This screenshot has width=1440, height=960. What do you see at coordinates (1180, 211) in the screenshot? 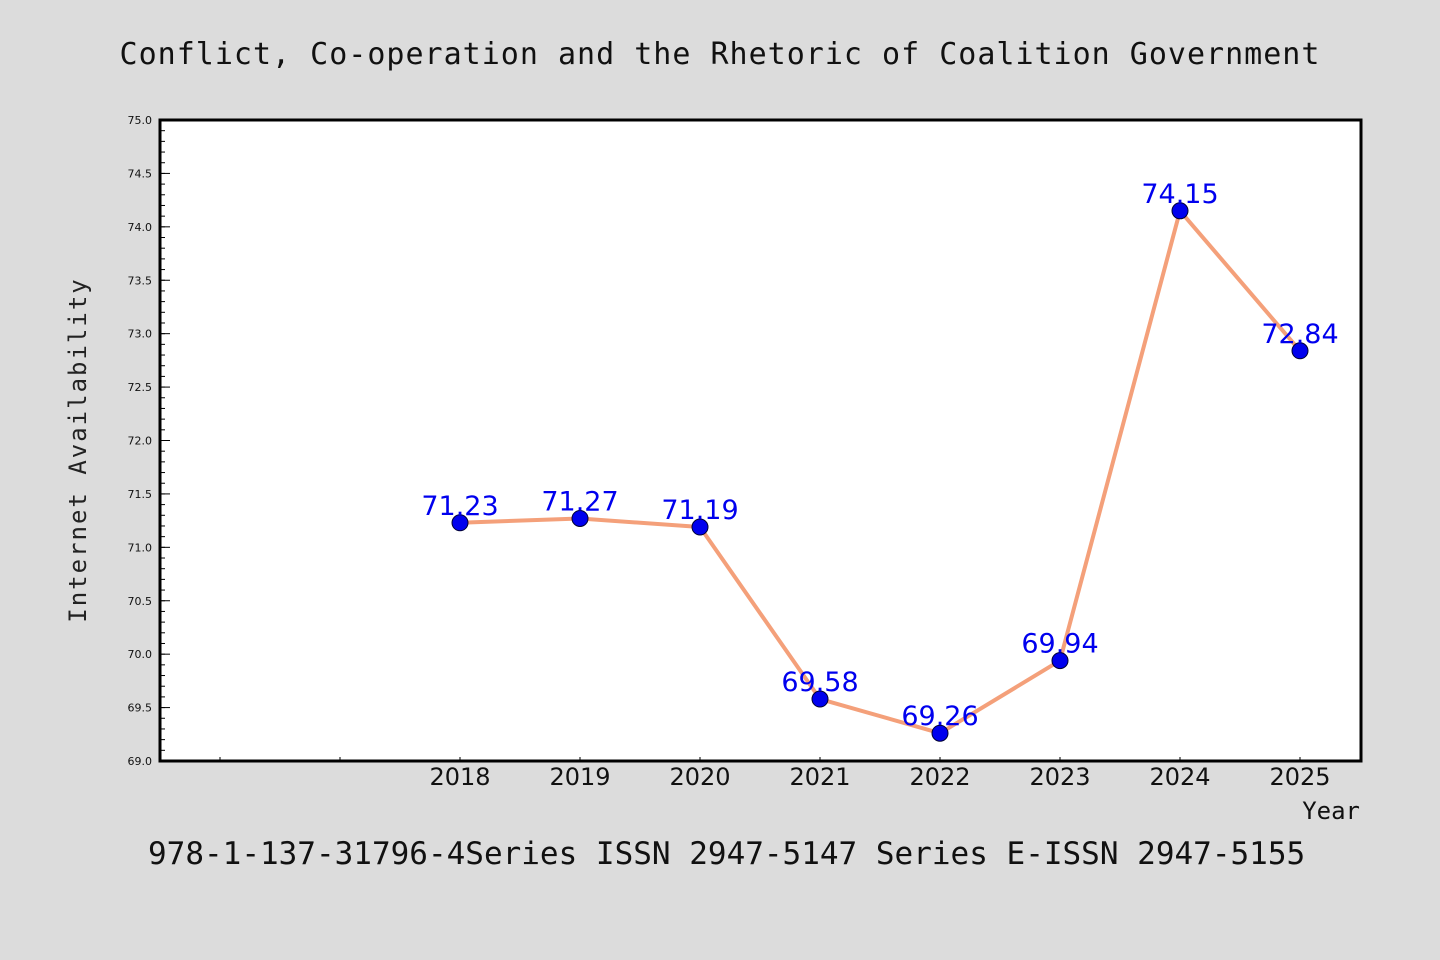
I see `data-point-2024` at bounding box center [1180, 211].